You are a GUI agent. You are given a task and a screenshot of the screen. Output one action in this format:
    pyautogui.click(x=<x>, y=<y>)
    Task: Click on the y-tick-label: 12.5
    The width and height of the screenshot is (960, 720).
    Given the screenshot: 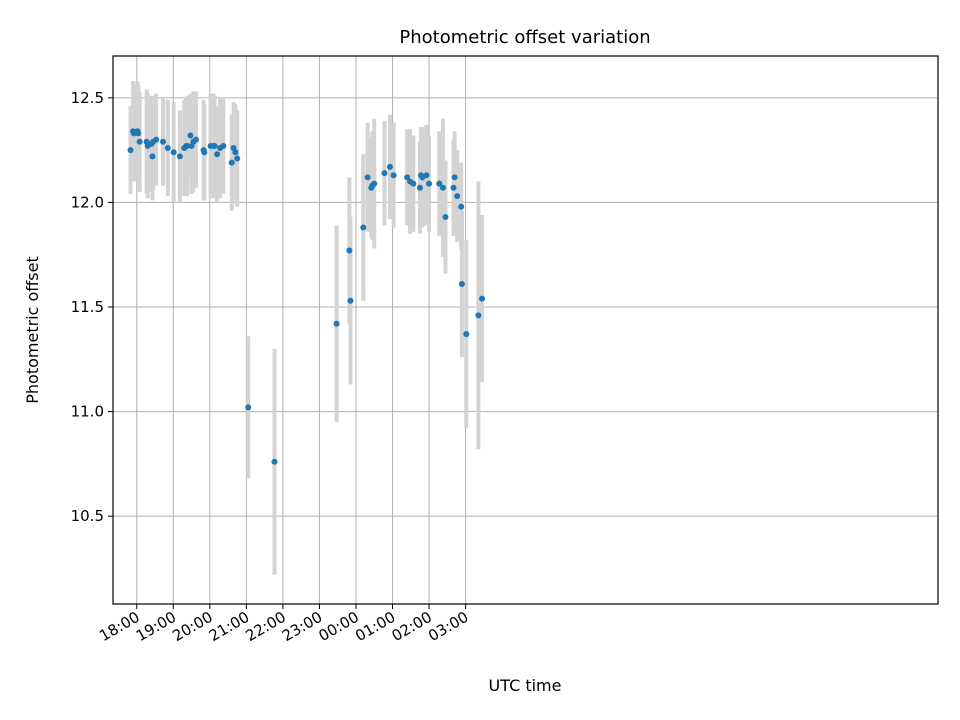 What is the action you would take?
    pyautogui.click(x=87, y=98)
    